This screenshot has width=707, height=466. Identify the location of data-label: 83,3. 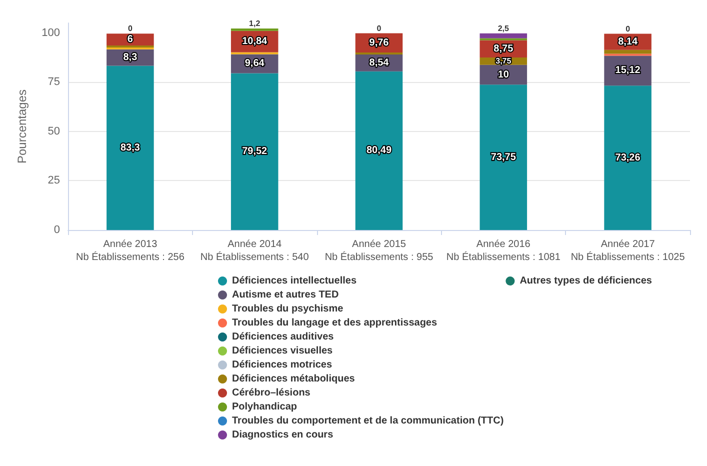
(130, 148).